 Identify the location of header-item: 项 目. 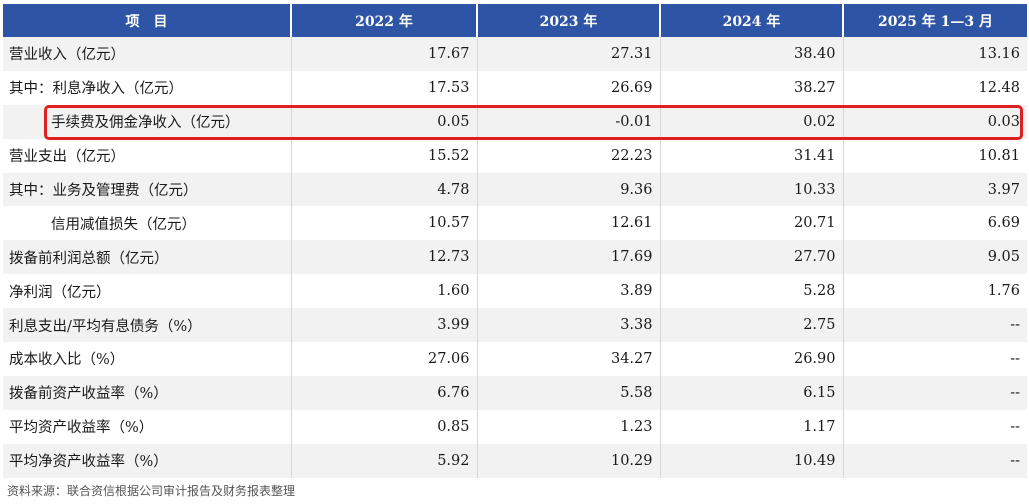
(147, 20).